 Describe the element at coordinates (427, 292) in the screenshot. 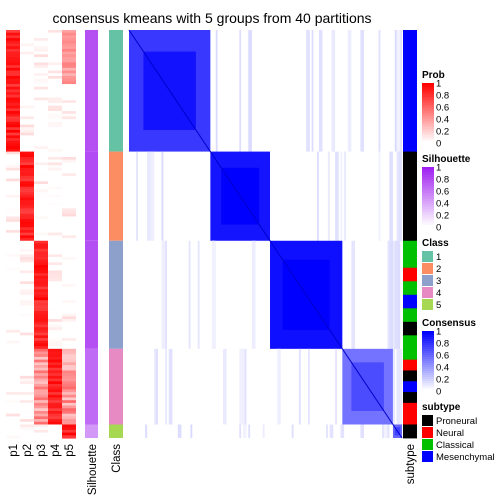

I see `legend-swatch` at that location.